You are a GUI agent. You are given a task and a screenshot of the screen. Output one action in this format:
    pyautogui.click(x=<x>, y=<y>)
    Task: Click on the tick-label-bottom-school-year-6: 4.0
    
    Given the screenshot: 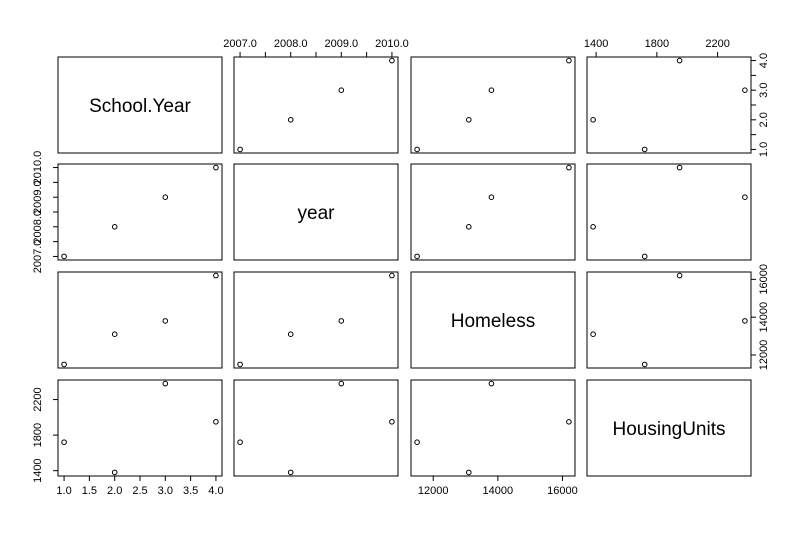 What is the action you would take?
    pyautogui.click(x=215, y=491)
    